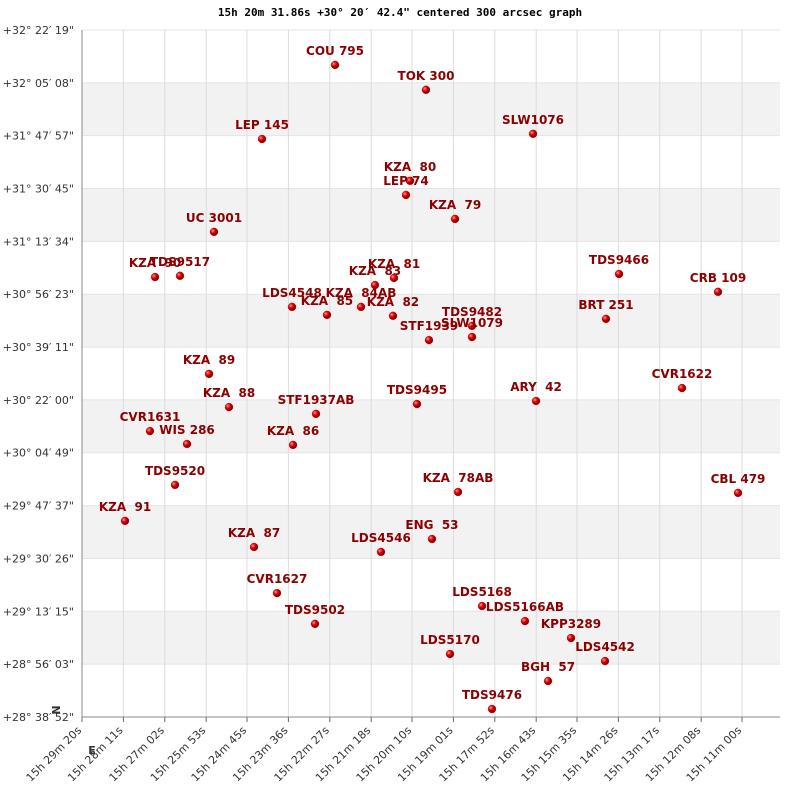 Image resolution: width=800 pixels, height=800 pixels. What do you see at coordinates (56, 709) in the screenshot?
I see `compass-north: N` at bounding box center [56, 709].